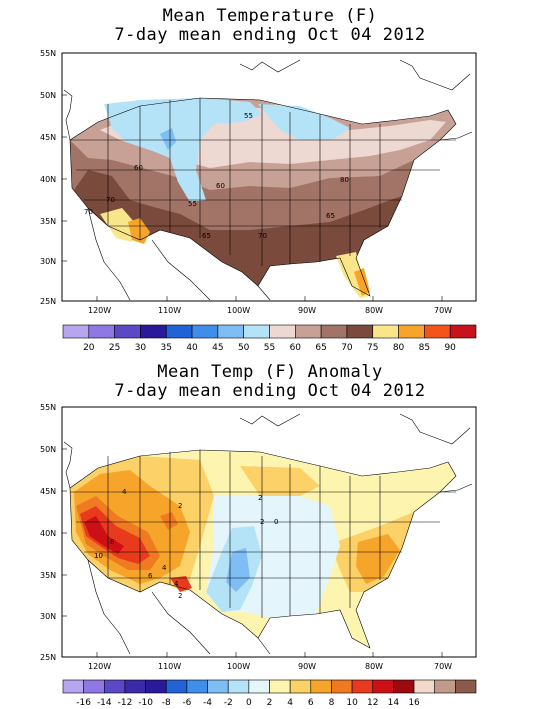 This screenshot has height=709, width=540. I want to click on colorbar-label: 10, so click(352, 703).